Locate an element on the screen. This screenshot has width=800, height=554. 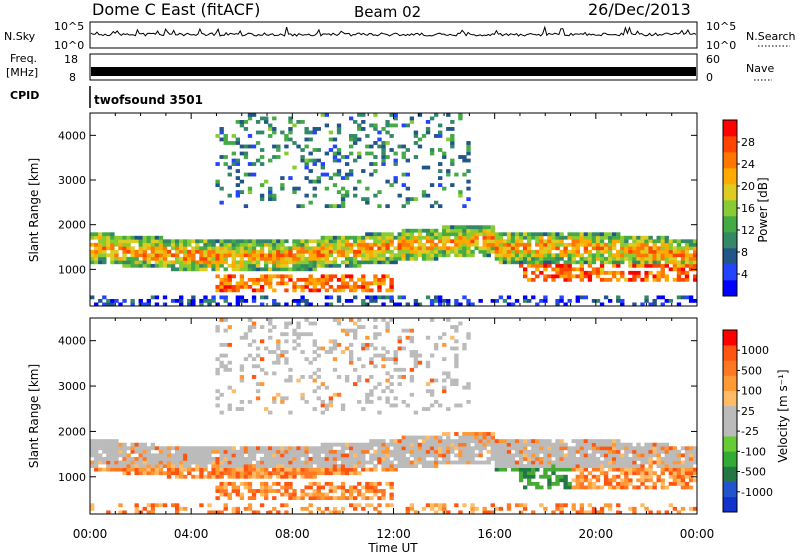
nsky-tick-bottom: 10^0 is located at coordinates (69, 45).